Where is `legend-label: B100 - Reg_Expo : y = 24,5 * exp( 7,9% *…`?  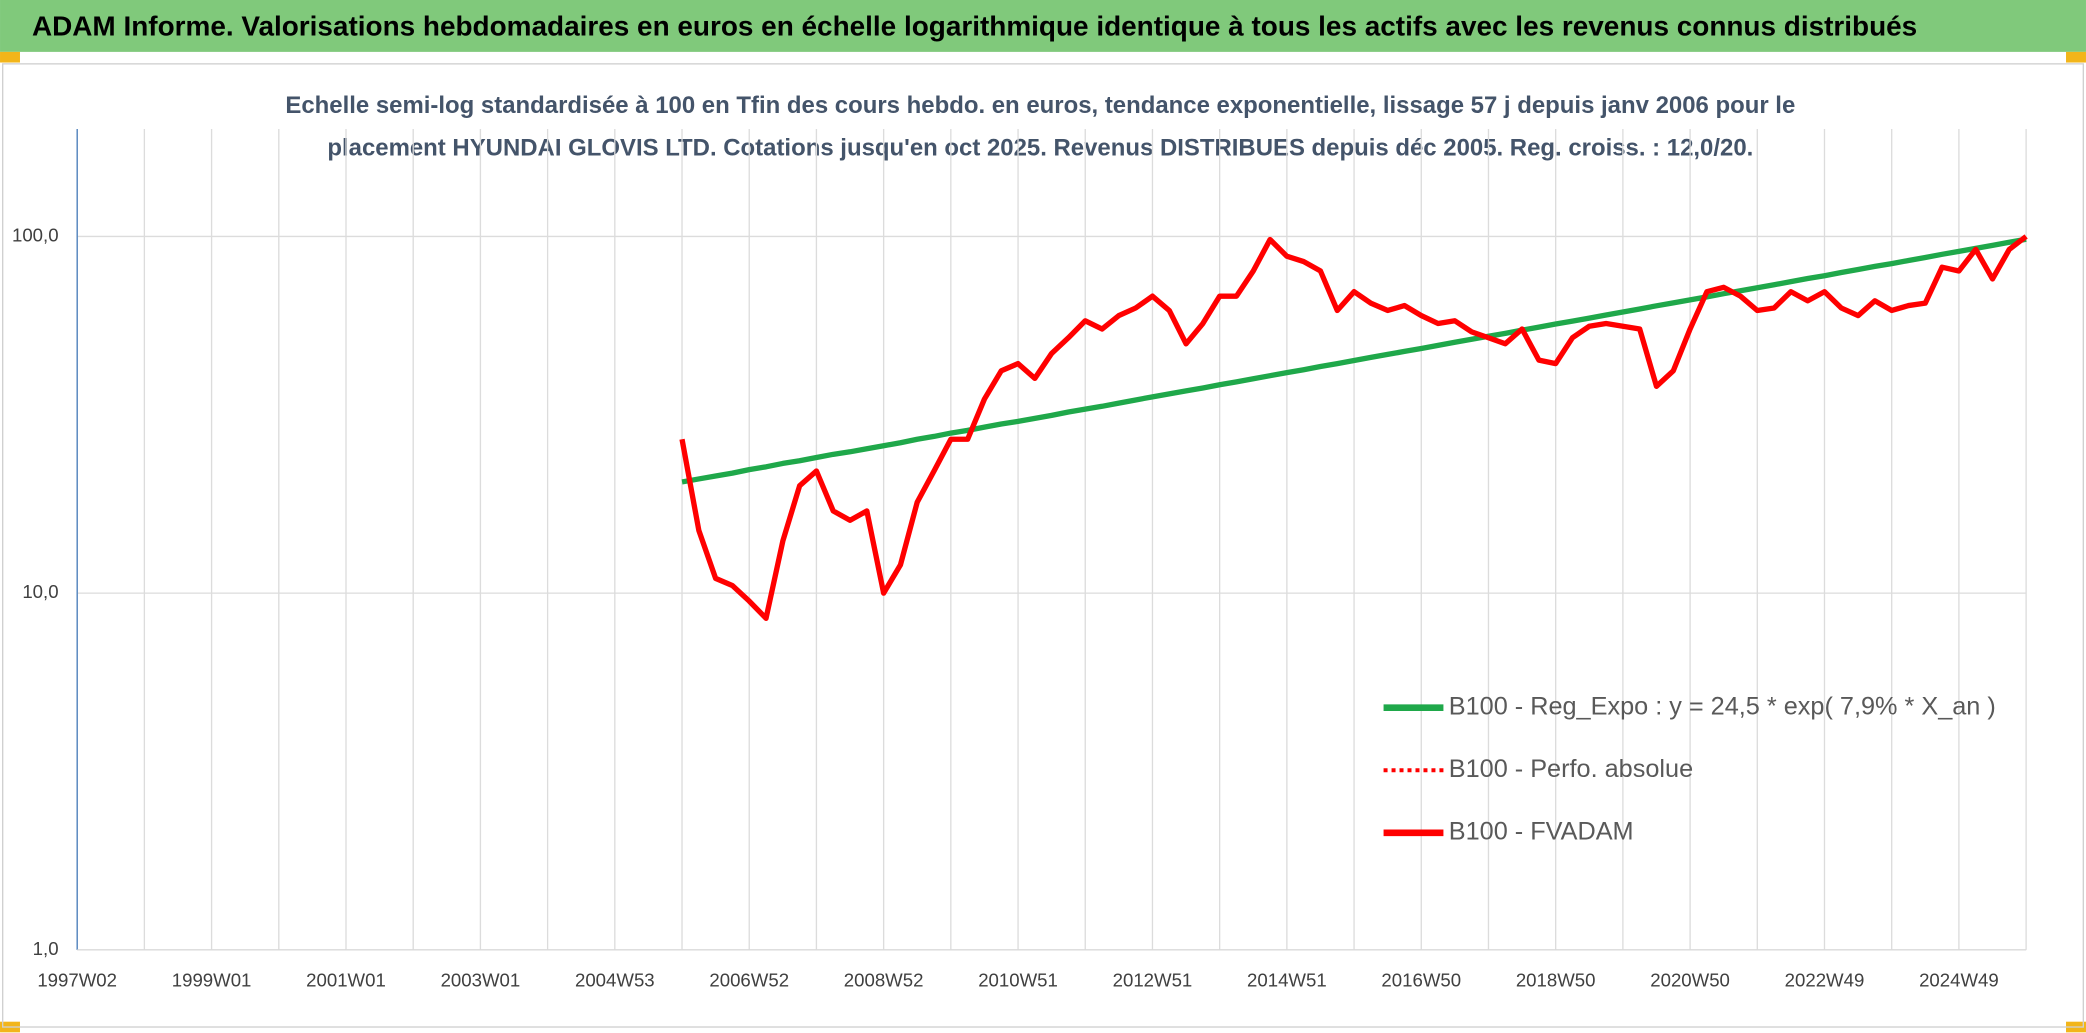
legend-label: B100 - Reg_Expo : y = 24,5 * exp( 7,9% *… is located at coordinates (1722, 706).